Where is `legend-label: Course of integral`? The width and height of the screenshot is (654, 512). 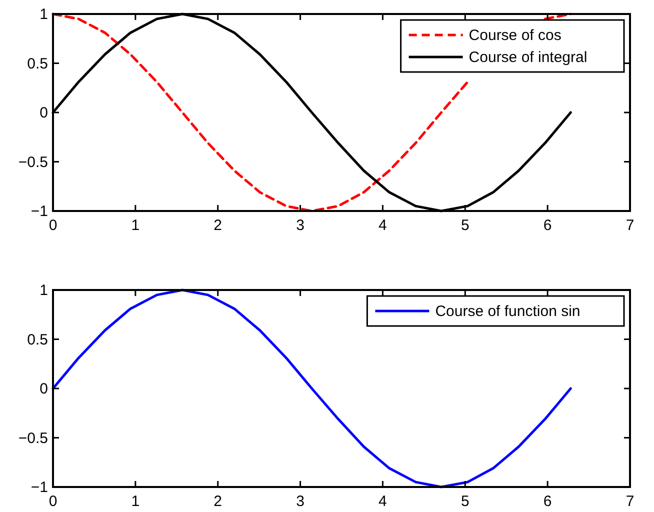 legend-label: Course of integral is located at coordinates (528, 57).